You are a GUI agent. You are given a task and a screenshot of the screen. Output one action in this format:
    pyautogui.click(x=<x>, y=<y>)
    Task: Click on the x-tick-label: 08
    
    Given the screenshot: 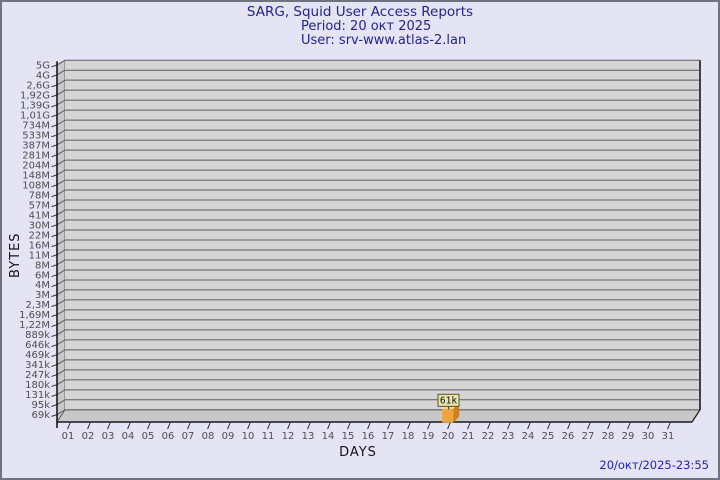 What is the action you would take?
    pyautogui.click(x=208, y=436)
    